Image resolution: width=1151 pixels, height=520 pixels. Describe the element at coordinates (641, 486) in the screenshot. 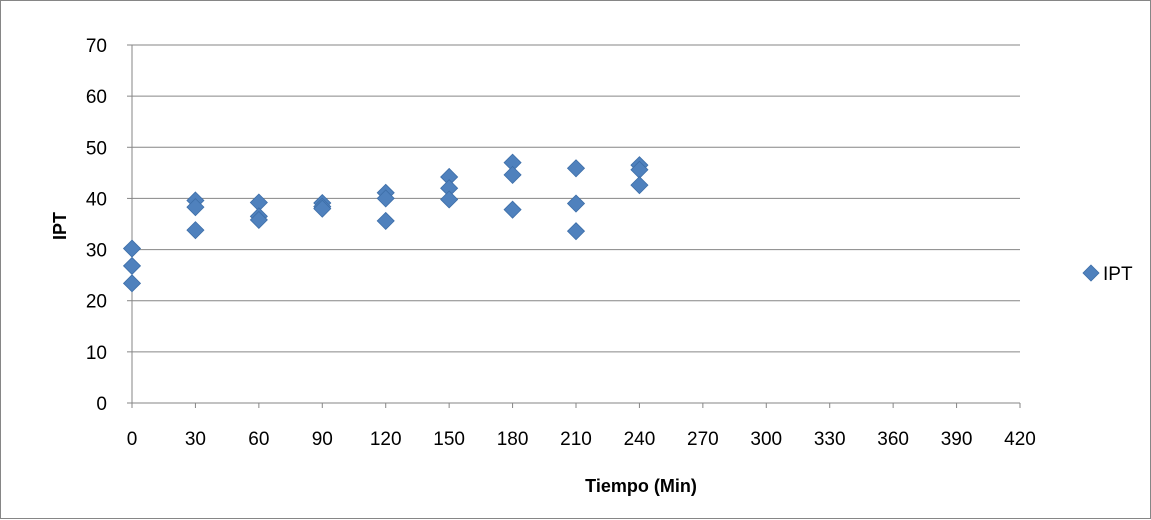

I see `x-axis-title: Tiempo (Min)` at that location.